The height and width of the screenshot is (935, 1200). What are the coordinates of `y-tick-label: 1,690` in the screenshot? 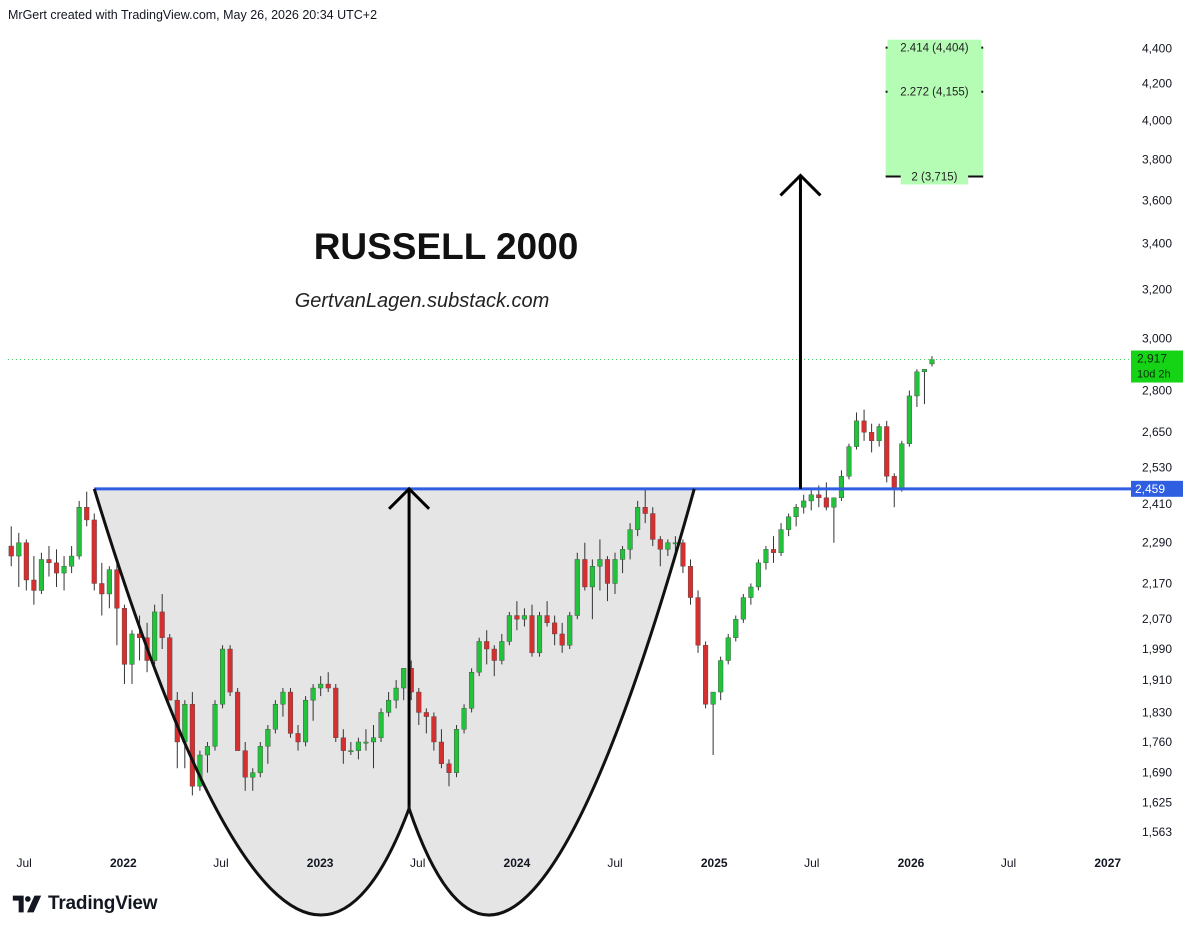 It's located at (1157, 773).